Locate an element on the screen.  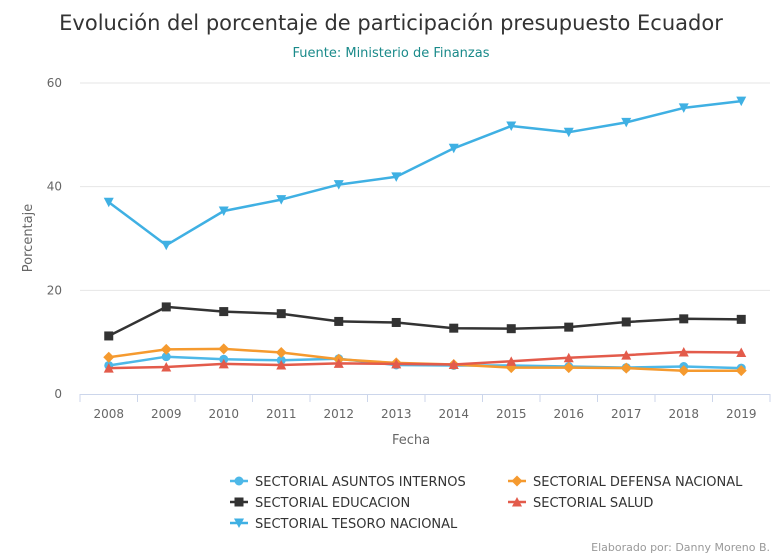
x-tick-label: 2015 is located at coordinates (511, 414).